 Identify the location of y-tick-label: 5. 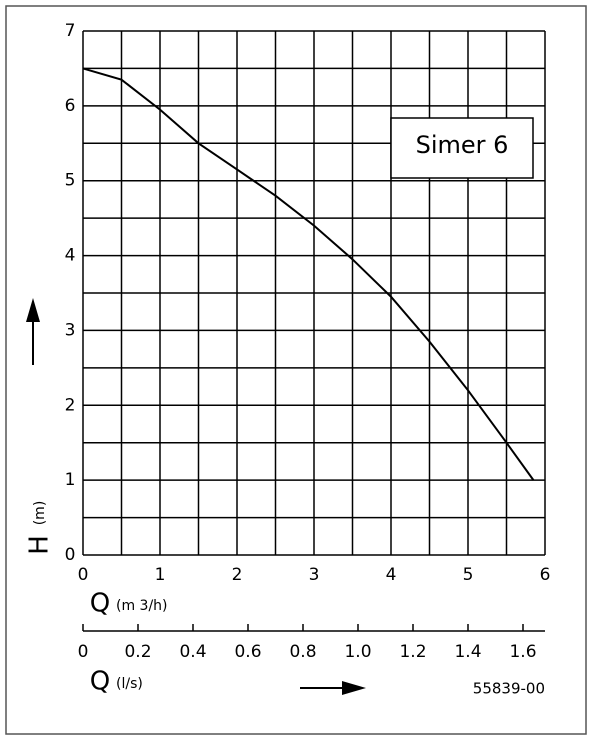
(70, 181).